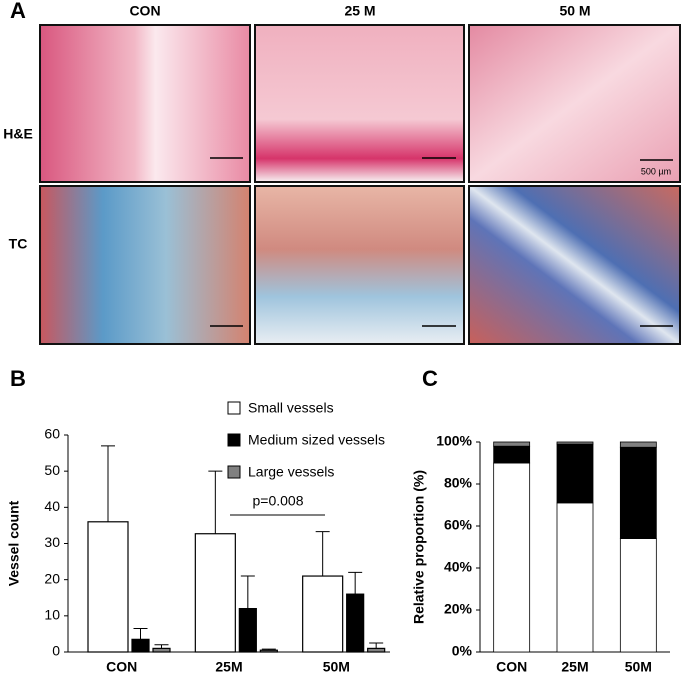  What do you see at coordinates (419, 547) in the screenshot?
I see `y-axis-label: Relative proportion (%)` at bounding box center [419, 547].